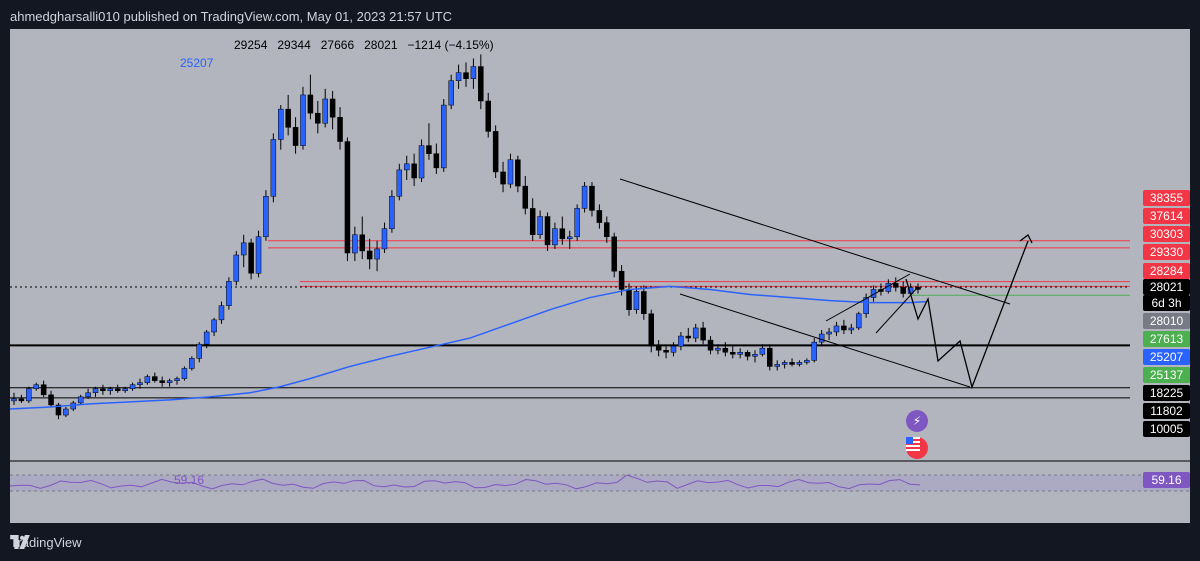  I want to click on price-tag-25207: 25207, so click(1166, 357).